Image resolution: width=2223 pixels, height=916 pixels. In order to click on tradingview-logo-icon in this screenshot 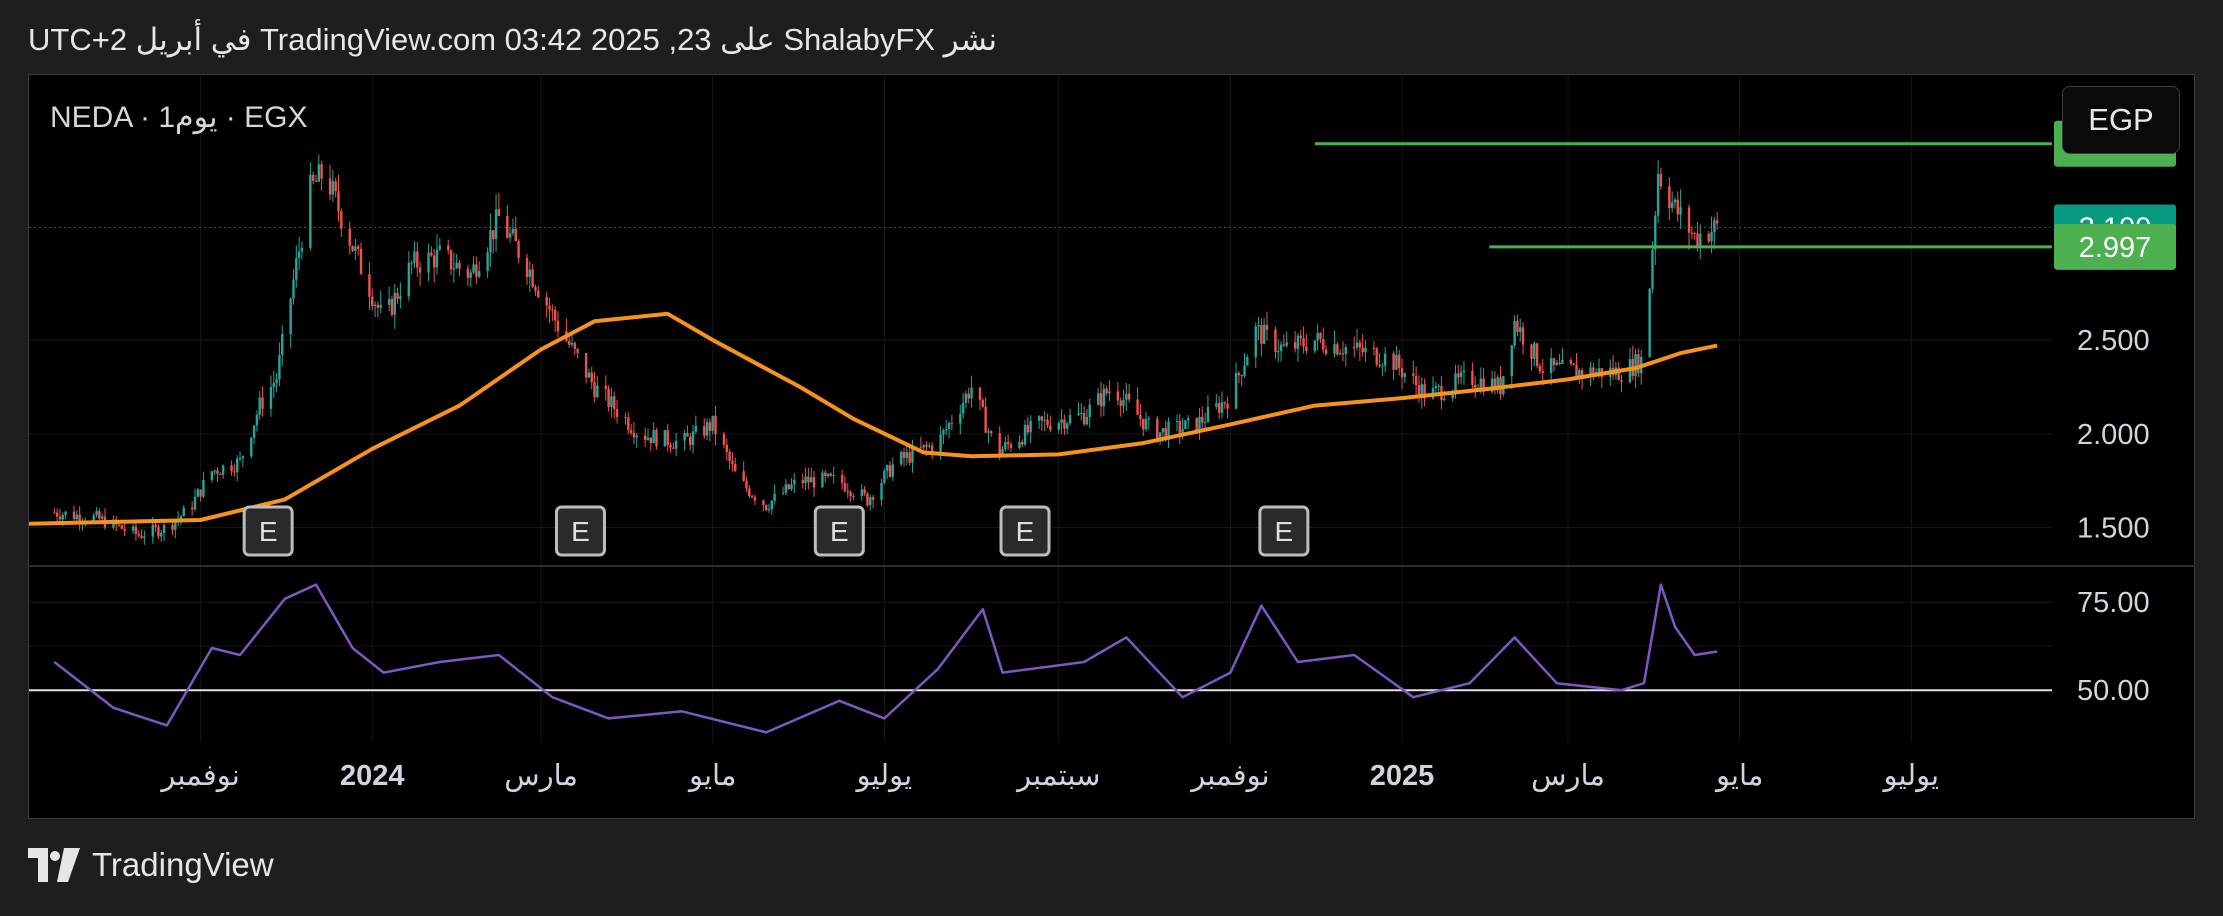, I will do `click(54, 865)`.